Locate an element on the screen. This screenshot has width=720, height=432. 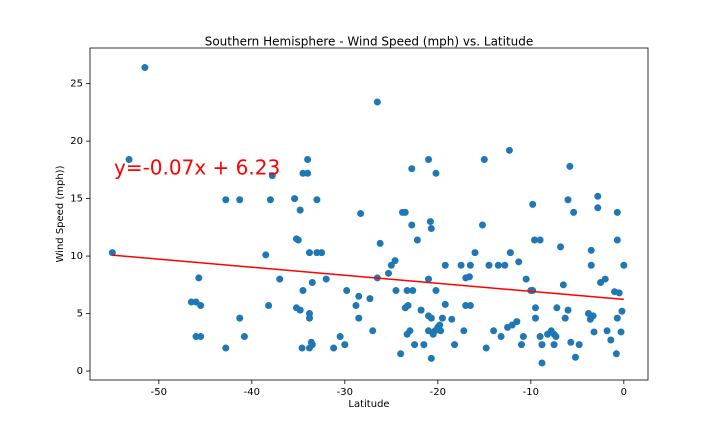
y-tick-label: 20 is located at coordinates (76, 141).